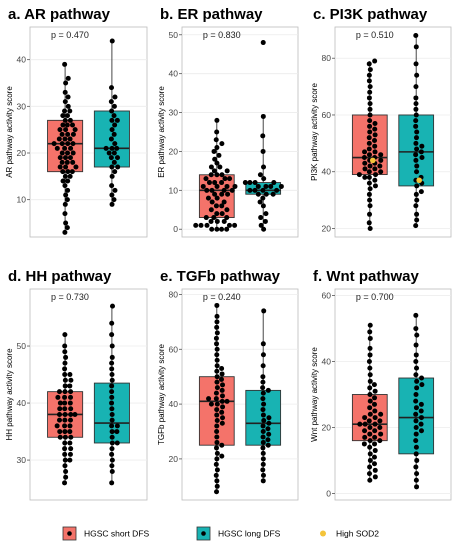  Describe the element at coordinates (323, 533) in the screenshot. I see `legend-dot-sod2` at that location.